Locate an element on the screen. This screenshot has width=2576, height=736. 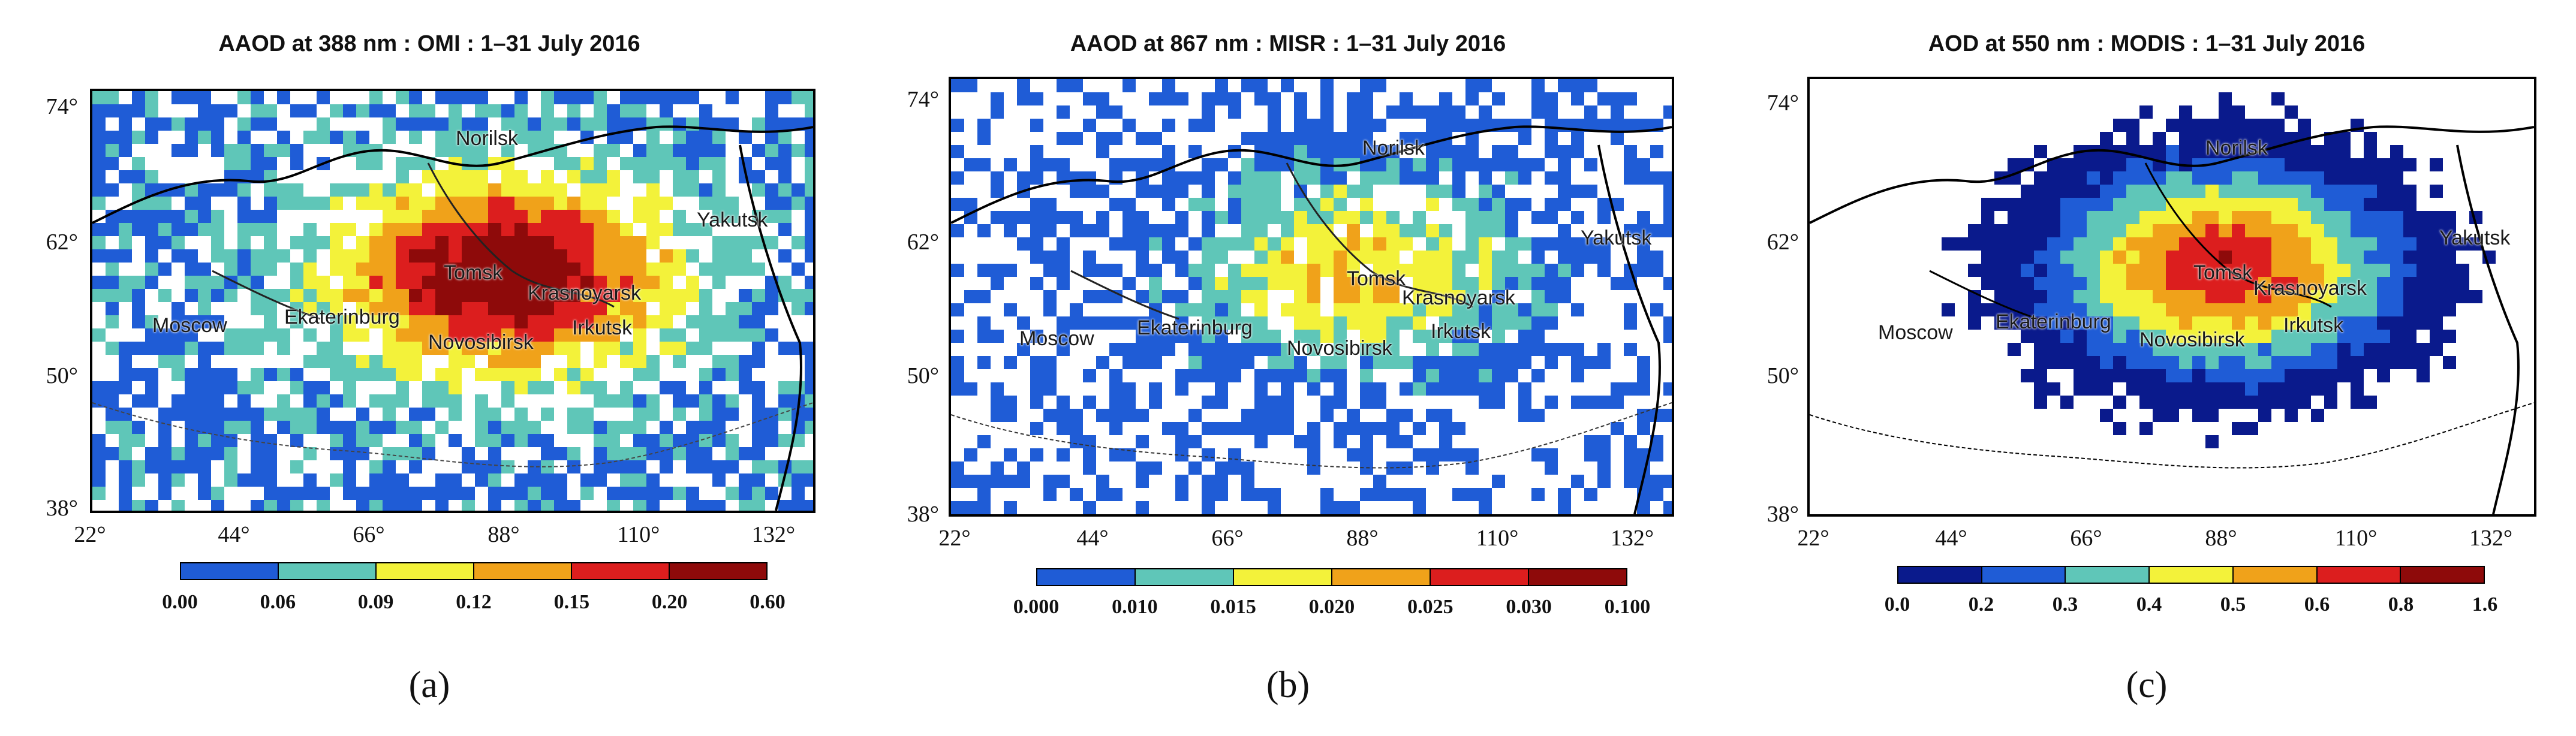
city-yakutsk: Yakutsk is located at coordinates (1616, 238).